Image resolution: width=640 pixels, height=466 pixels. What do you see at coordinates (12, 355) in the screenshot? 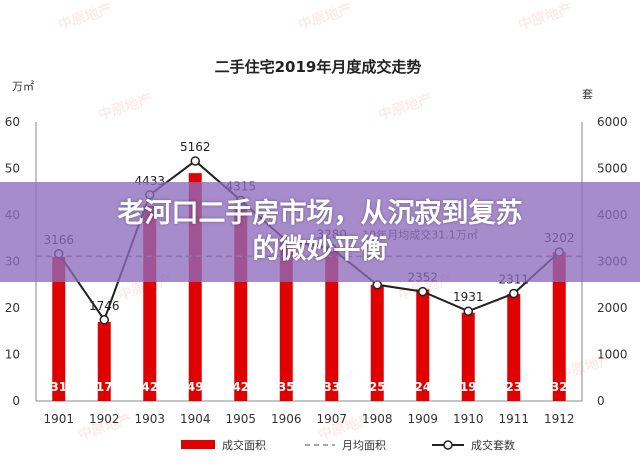
I see `y-left-tick-label: 10` at bounding box center [12, 355].